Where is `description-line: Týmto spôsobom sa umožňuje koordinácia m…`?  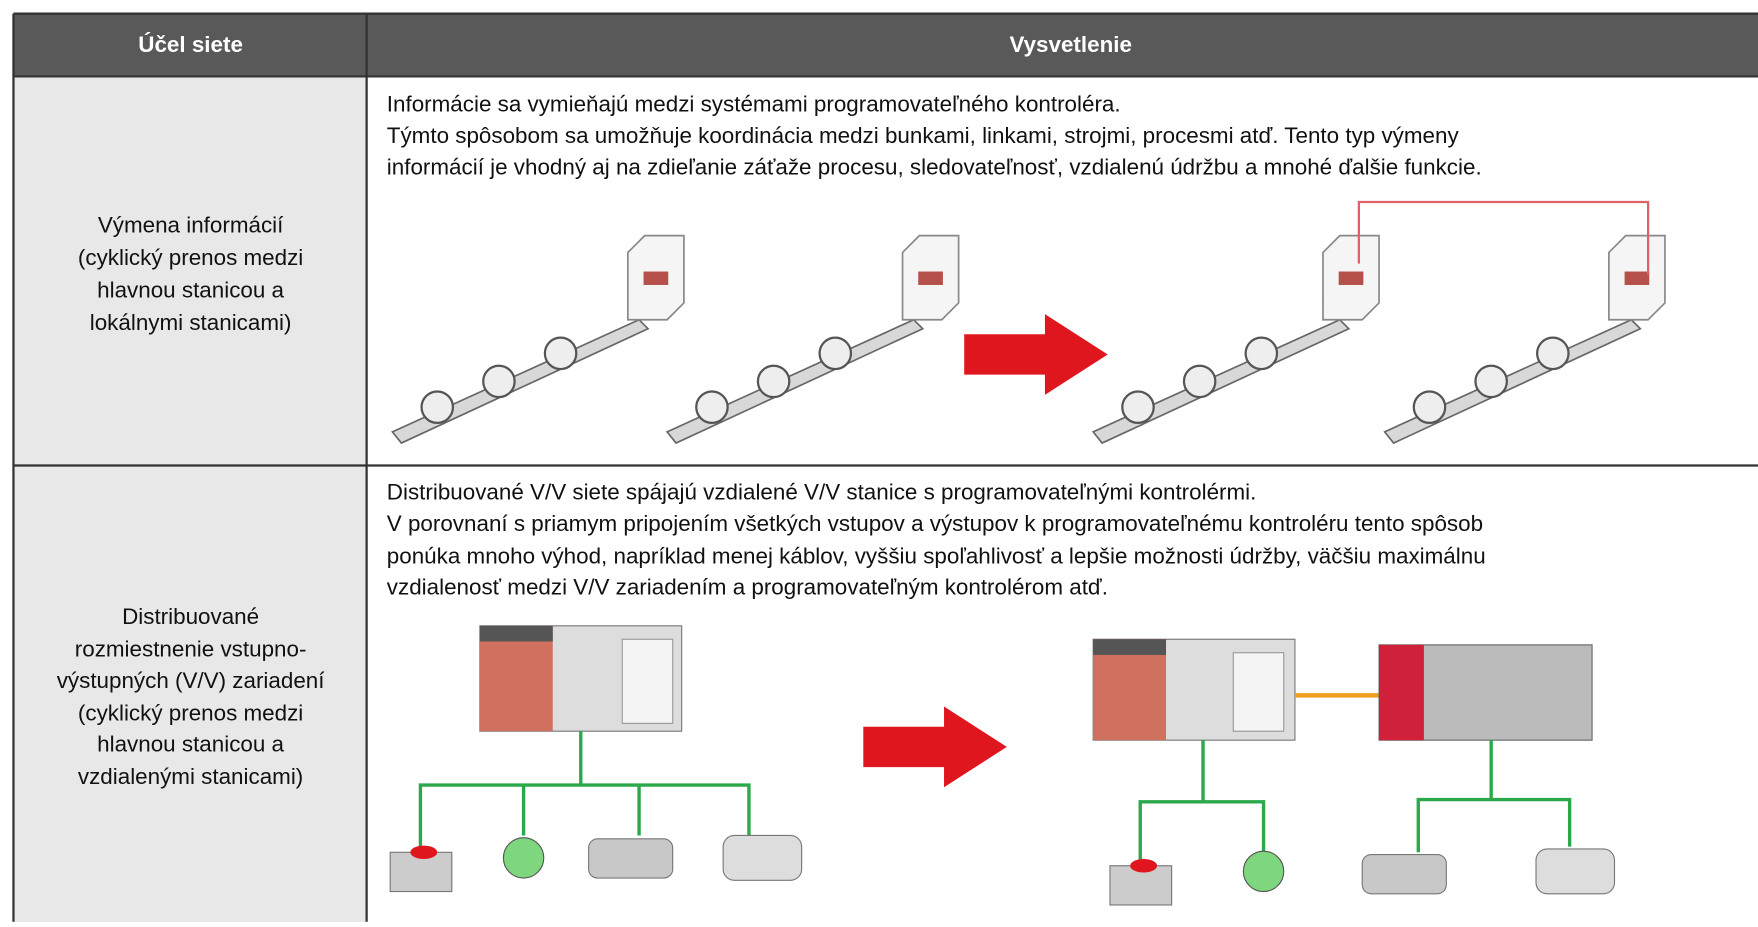 description-line: Týmto spôsobom sa umožňuje koordinácia m… is located at coordinates (923, 135).